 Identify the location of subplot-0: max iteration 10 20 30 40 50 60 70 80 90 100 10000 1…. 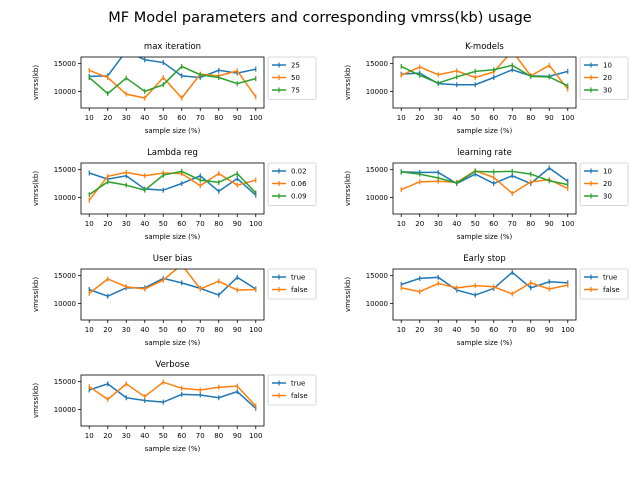
(174, 88).